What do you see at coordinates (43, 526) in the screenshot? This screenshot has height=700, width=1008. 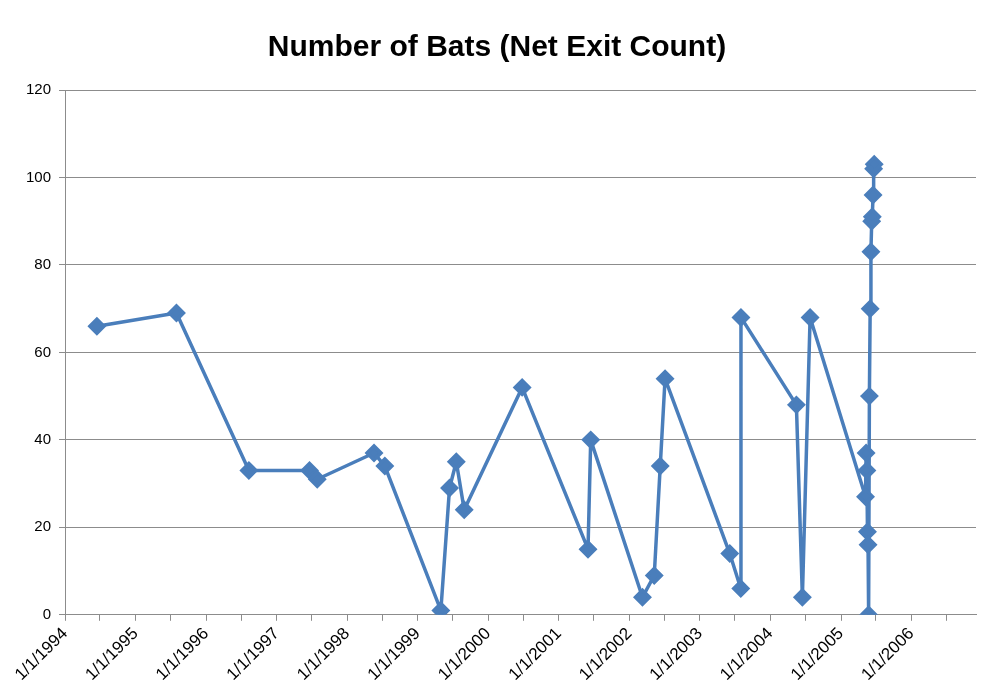 I see `y-tick-label: 20` at bounding box center [43, 526].